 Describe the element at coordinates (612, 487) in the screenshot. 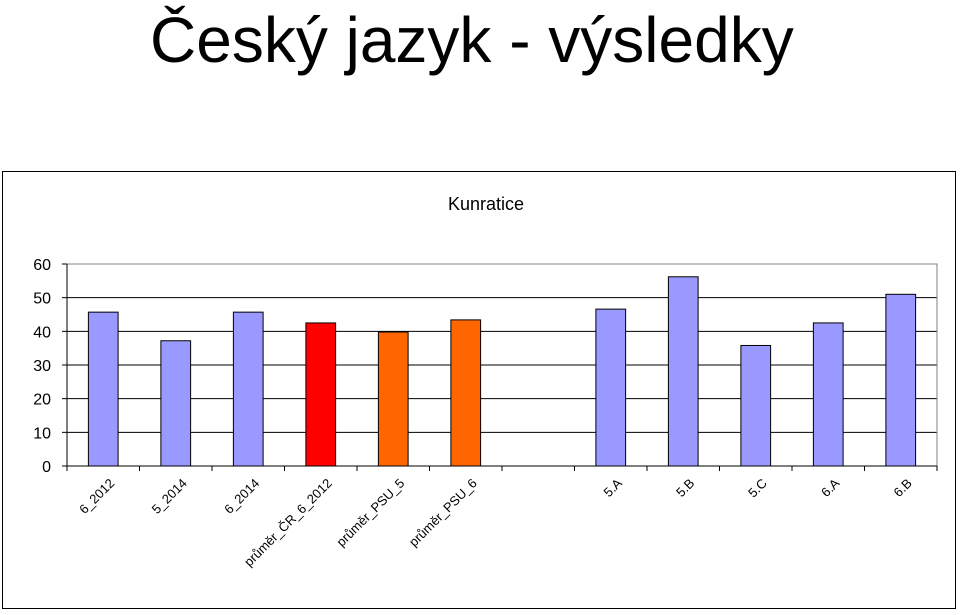

I see `x-category-label: 5.A` at that location.